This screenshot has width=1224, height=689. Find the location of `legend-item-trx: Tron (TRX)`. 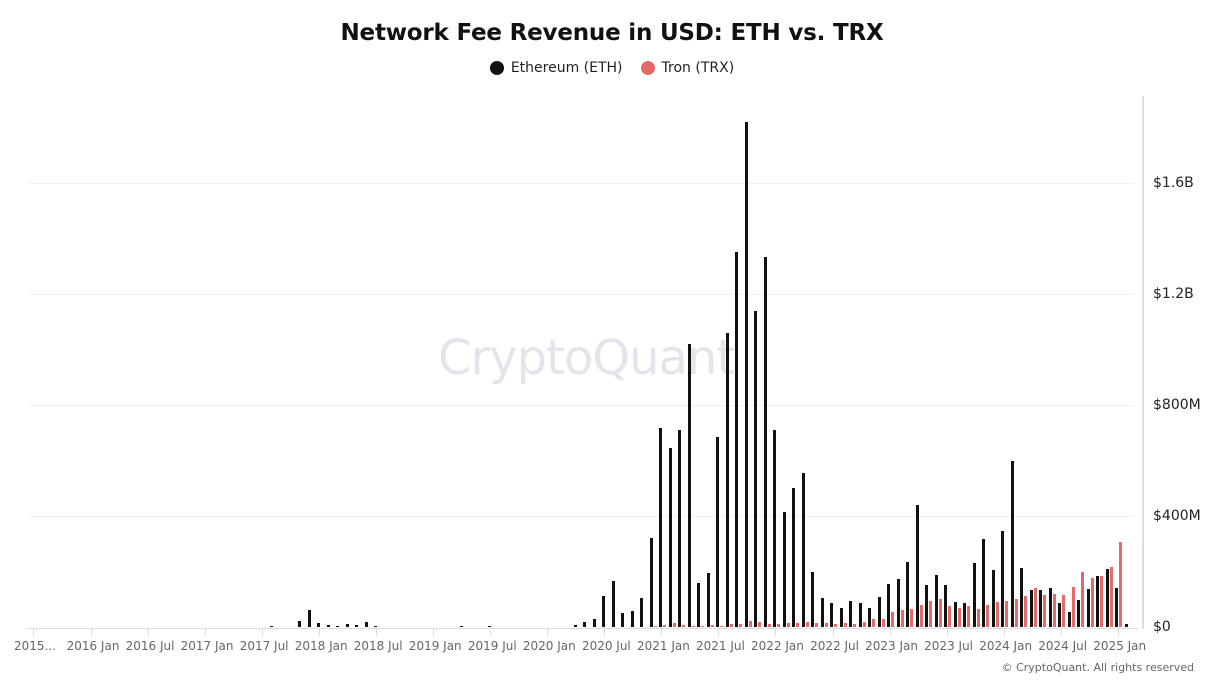

legend-item-trx: Tron (TRX) is located at coordinates (687, 68).